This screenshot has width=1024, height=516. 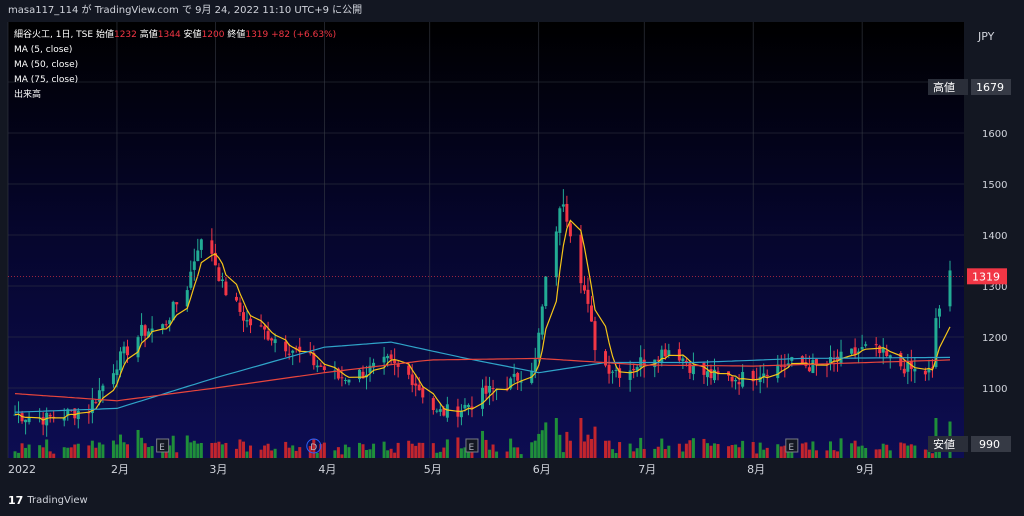 What do you see at coordinates (472, 445) in the screenshot?
I see `event-earnings-icon` at bounding box center [472, 445].